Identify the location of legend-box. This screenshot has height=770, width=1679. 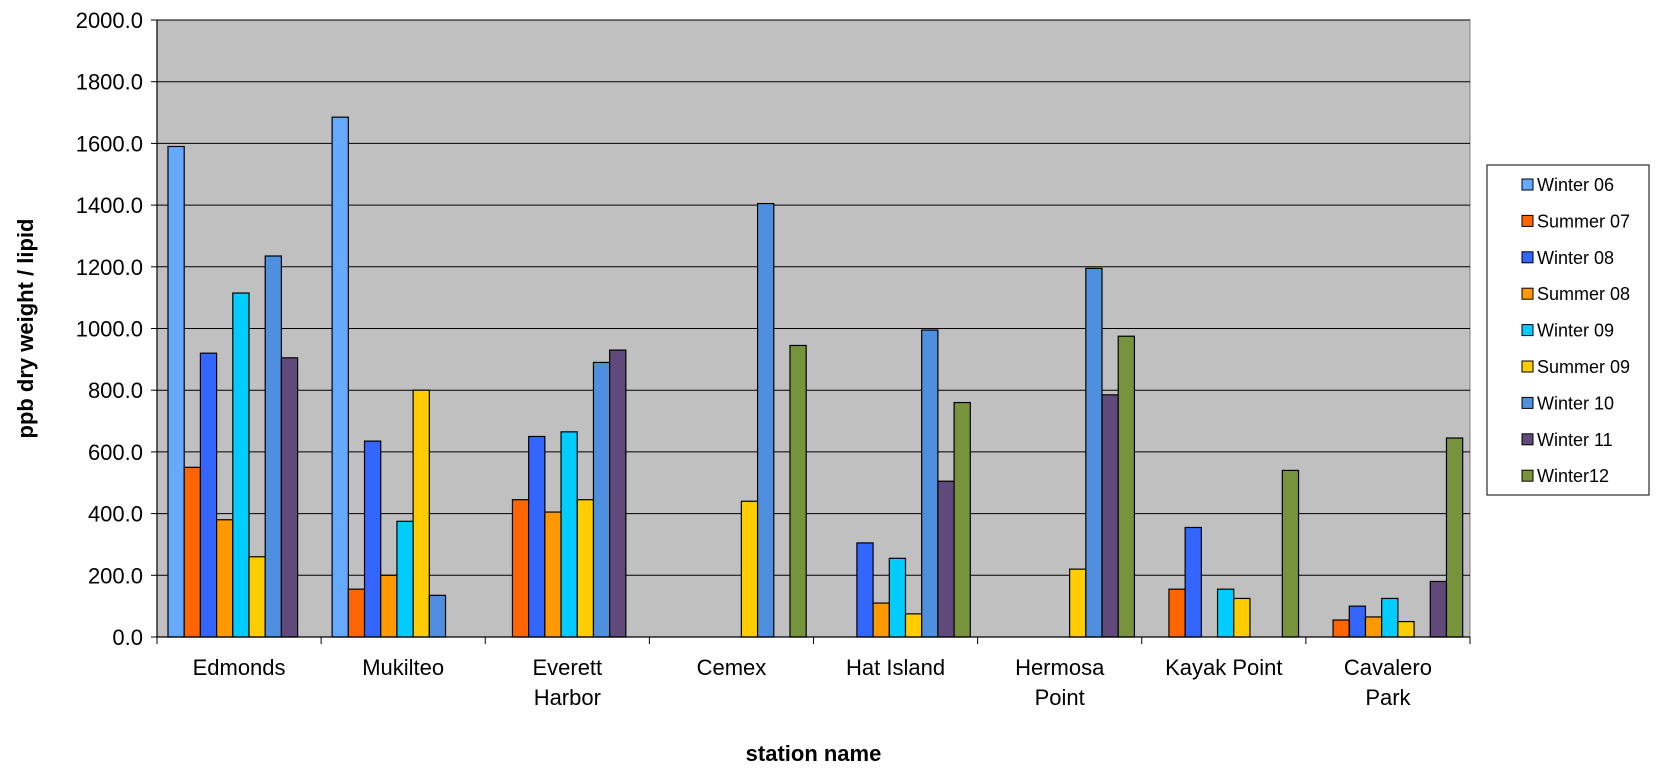
(1568, 330).